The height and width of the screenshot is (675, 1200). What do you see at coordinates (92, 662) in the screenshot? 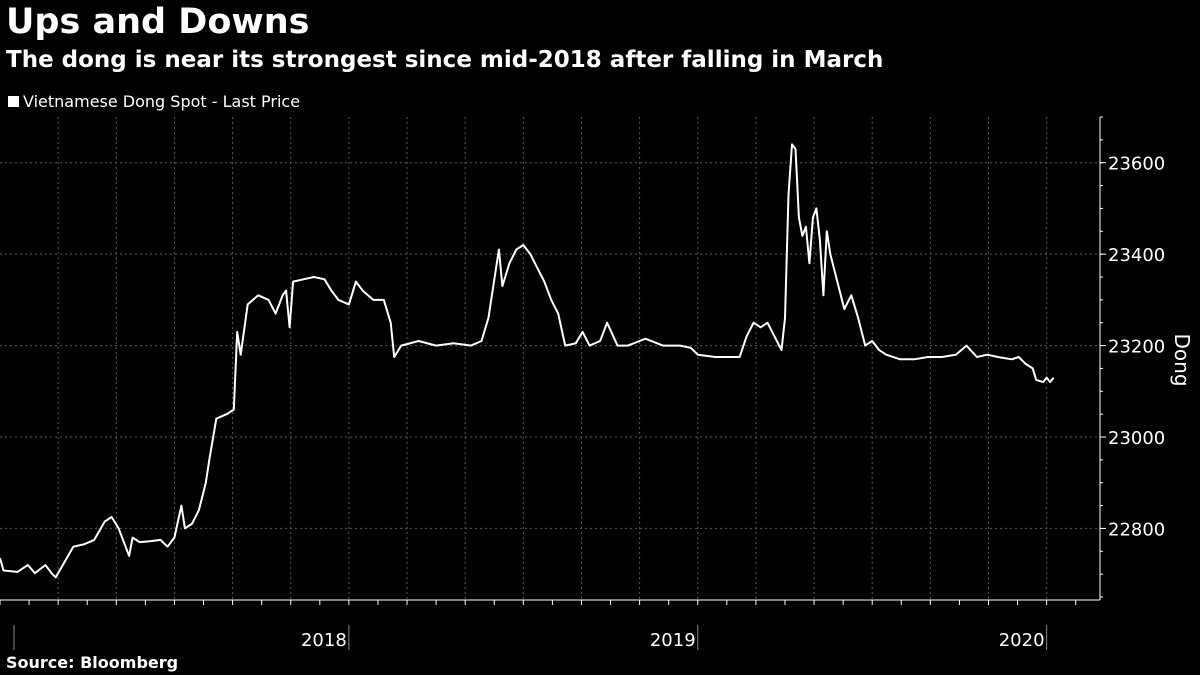
I see `source-note: Source: Bloomberg` at bounding box center [92, 662].